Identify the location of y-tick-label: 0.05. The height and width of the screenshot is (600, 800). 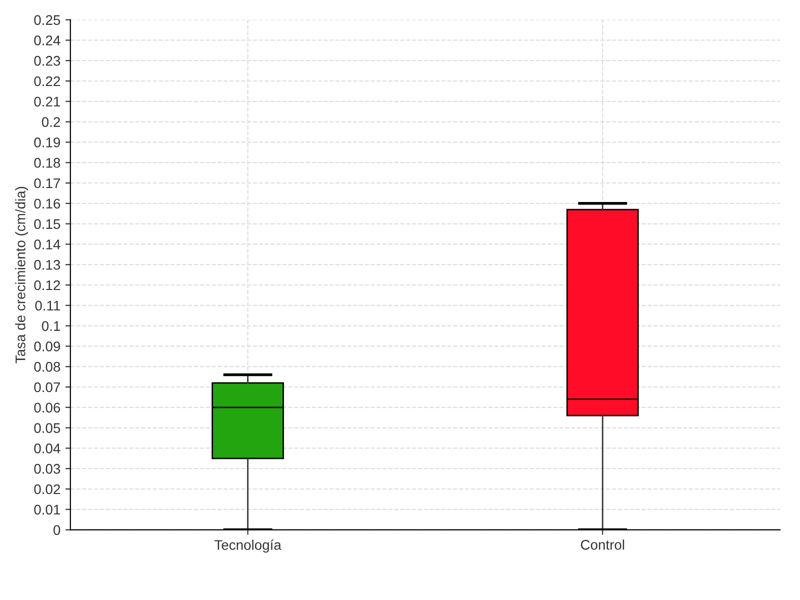
(47, 428).